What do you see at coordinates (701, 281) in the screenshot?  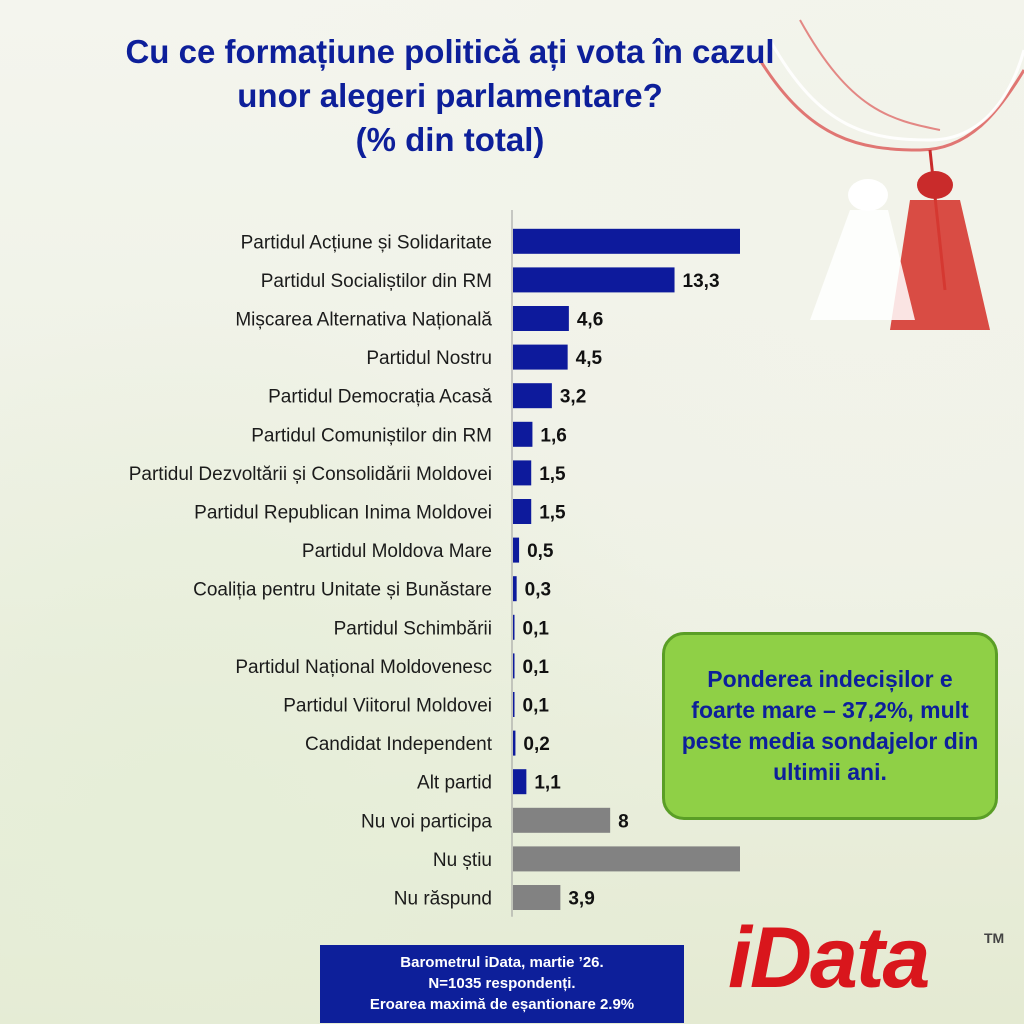 I see `value-label: 13,3` at bounding box center [701, 281].